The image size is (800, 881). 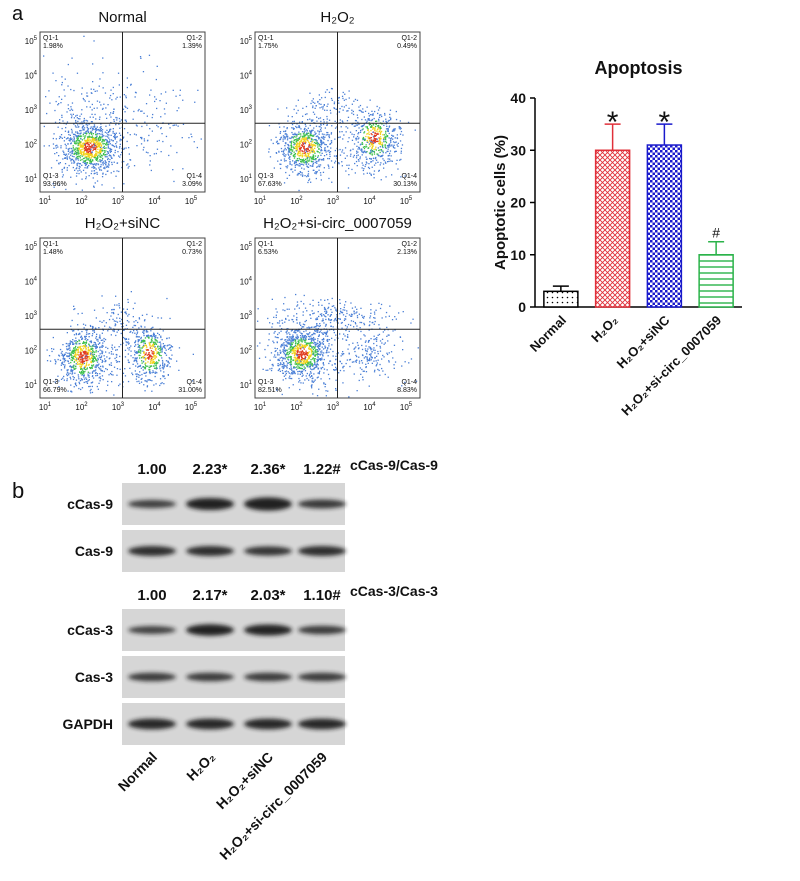 I want to click on x-tick-label: 10³, so click(x=118, y=407).